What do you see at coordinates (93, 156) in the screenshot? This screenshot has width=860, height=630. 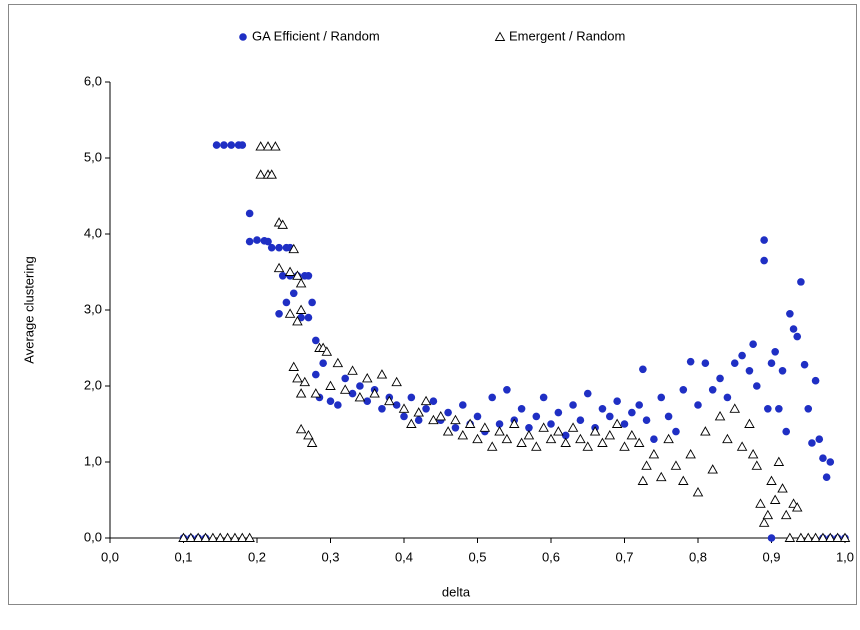 I see `y-tick-label: 5,0` at bounding box center [93, 156].